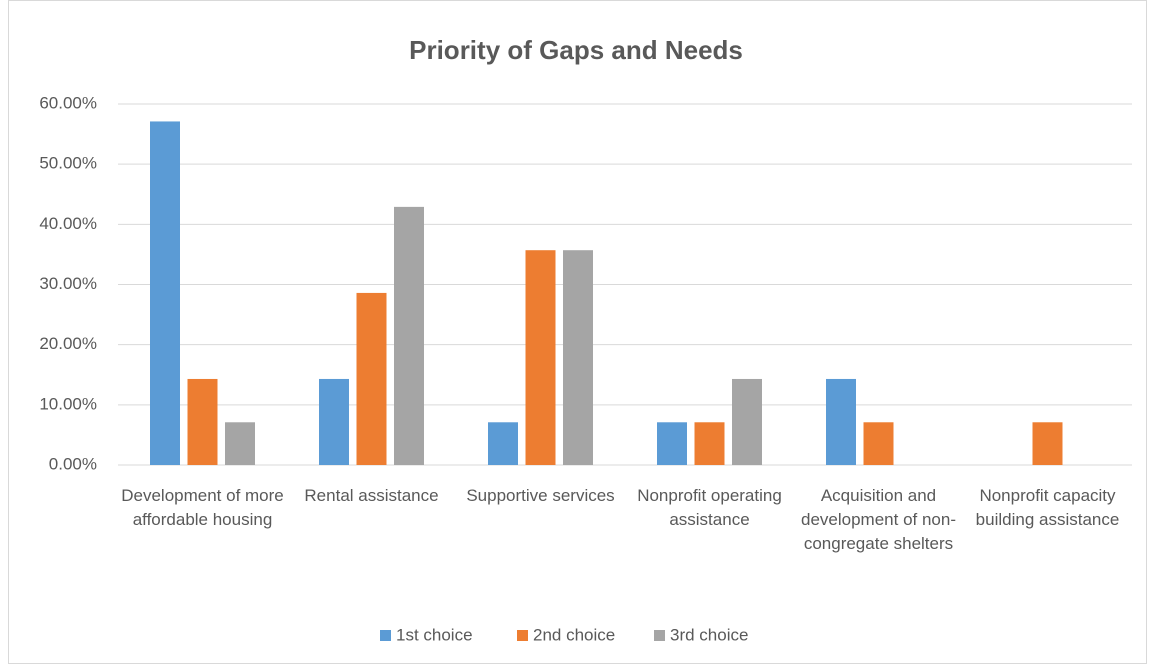 The width and height of the screenshot is (1152, 672). What do you see at coordinates (576, 50) in the screenshot?
I see `chart-title: Priority of Gaps and Needs` at bounding box center [576, 50].